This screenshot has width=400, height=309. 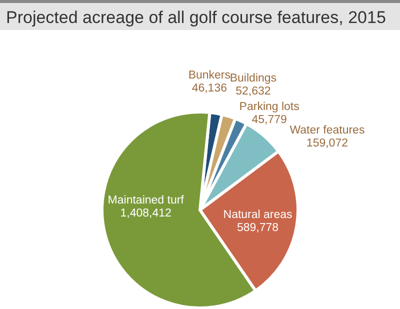 What do you see at coordinates (269, 107) in the screenshot?
I see `slice-label: Parking lots` at bounding box center [269, 107].